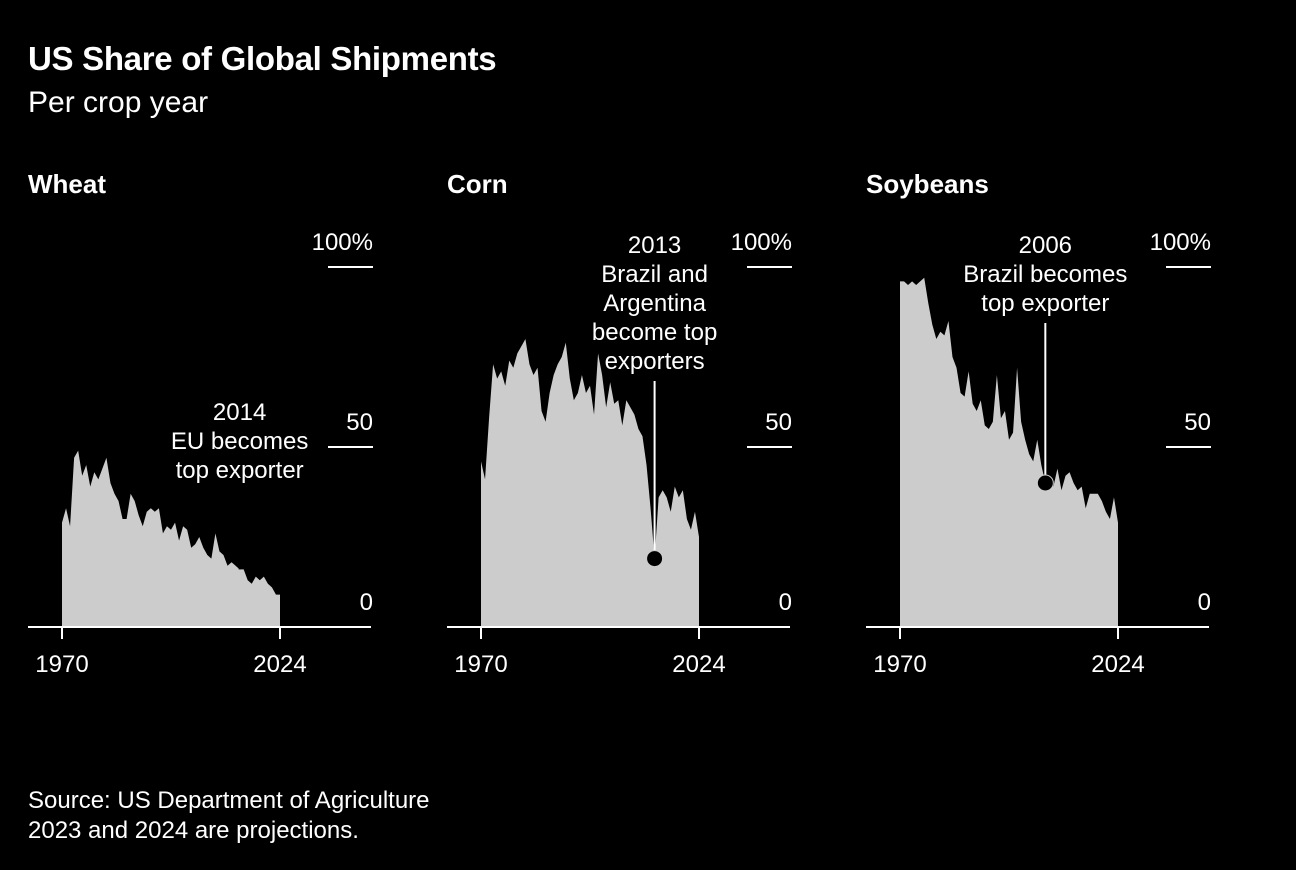 The width and height of the screenshot is (1296, 870). I want to click on annotation-line: 2014, so click(239, 412).